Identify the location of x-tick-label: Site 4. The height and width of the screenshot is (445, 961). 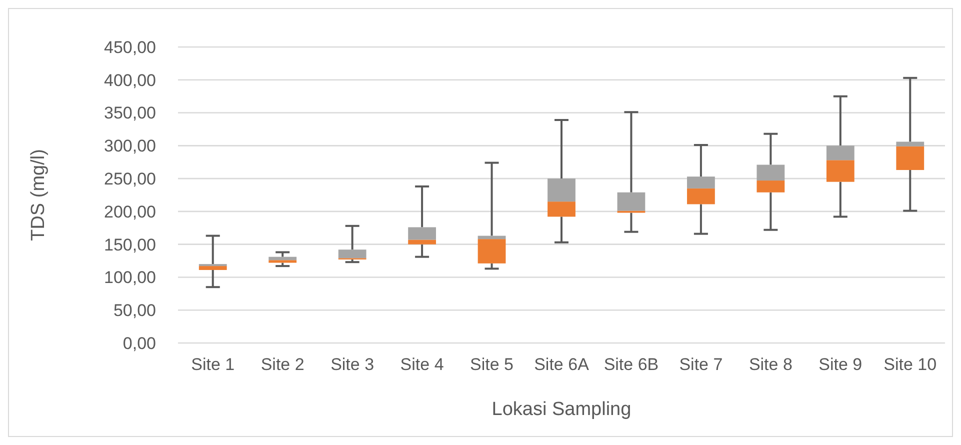
(422, 364).